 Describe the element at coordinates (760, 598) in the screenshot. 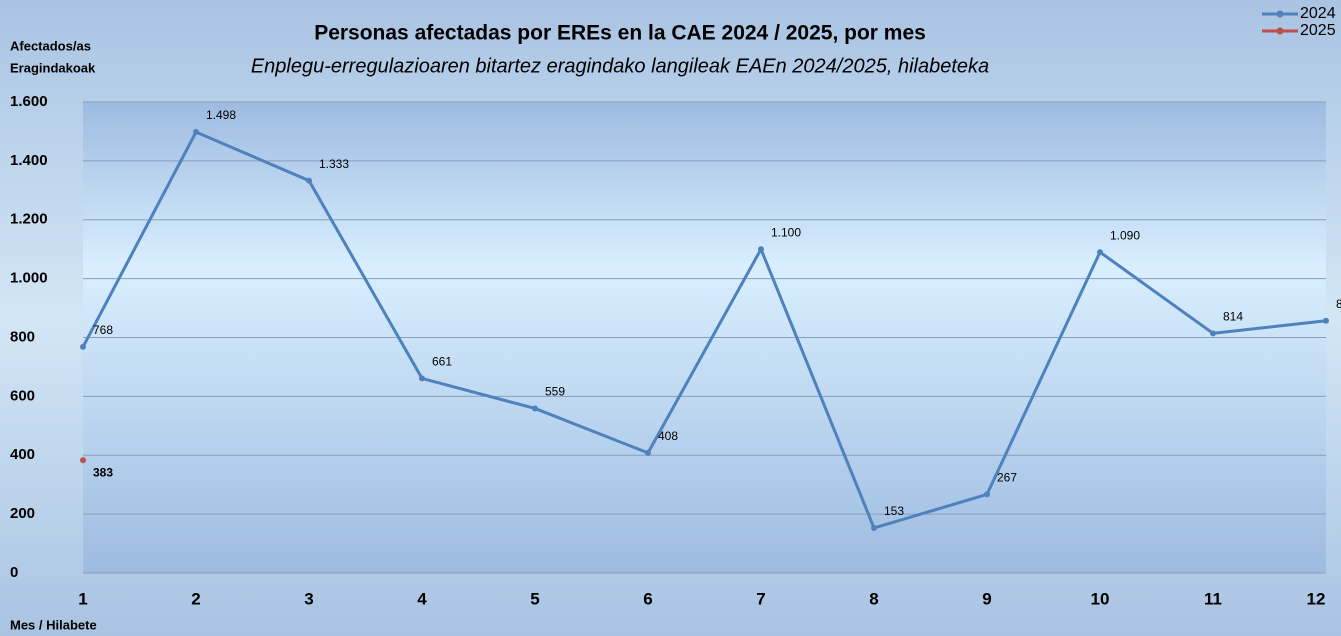

I see `x-tick-label: 7` at that location.